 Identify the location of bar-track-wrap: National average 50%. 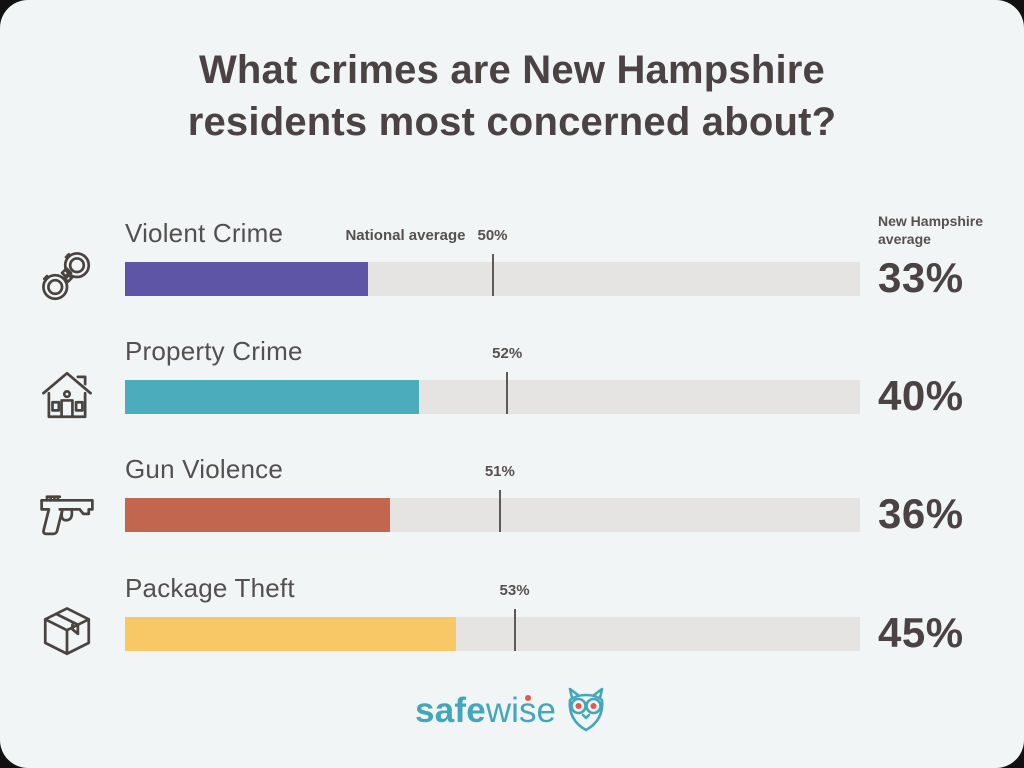
(492, 264).